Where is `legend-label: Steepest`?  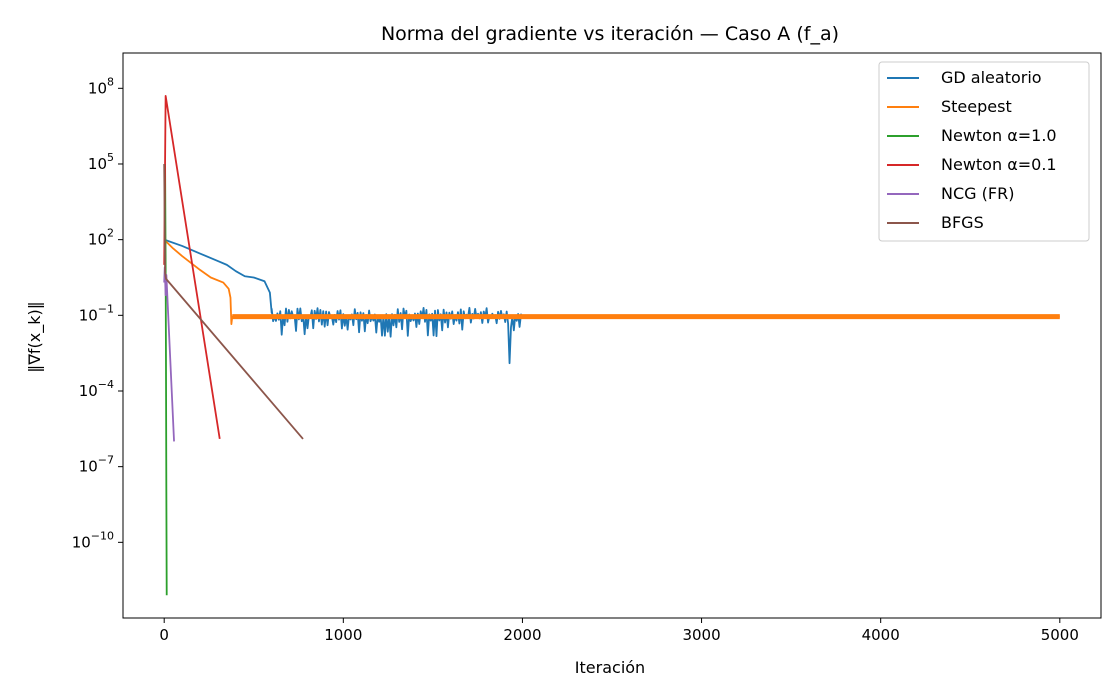 legend-label: Steepest is located at coordinates (976, 106).